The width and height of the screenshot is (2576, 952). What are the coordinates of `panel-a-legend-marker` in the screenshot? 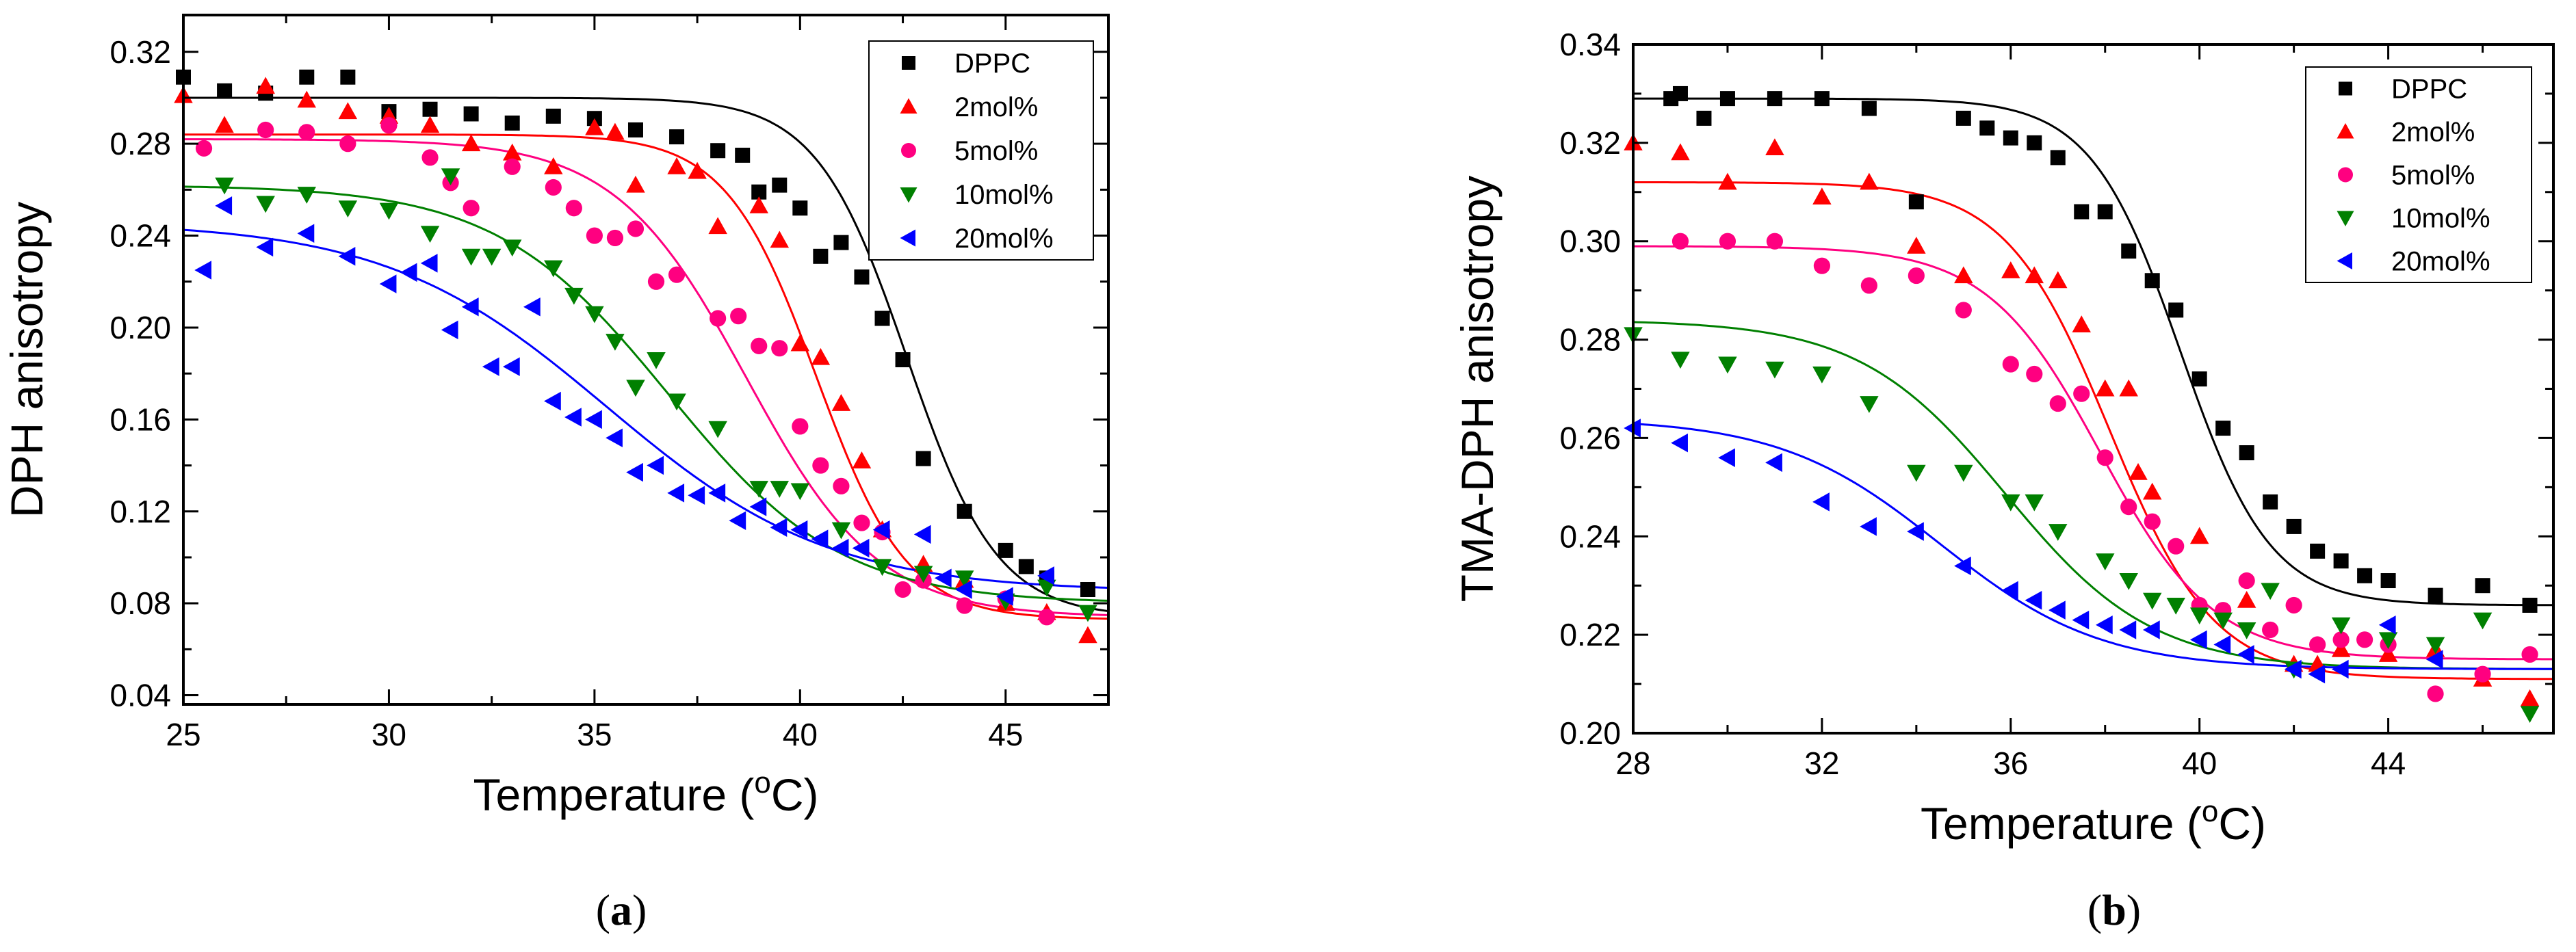 It's located at (909, 63).